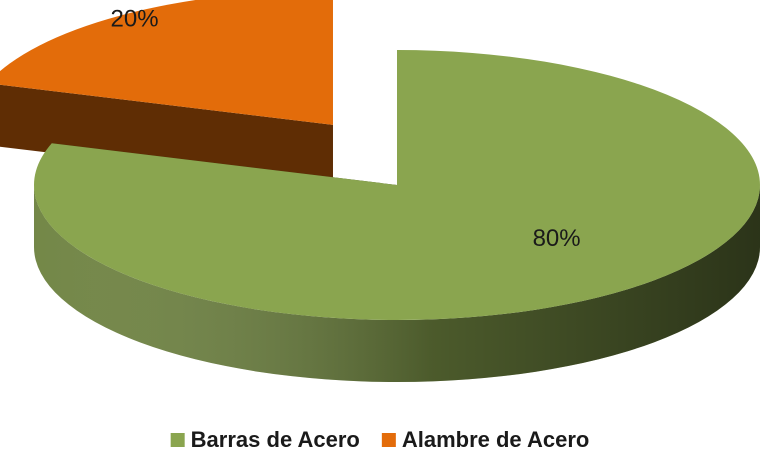 Image resolution: width=760 pixels, height=460 pixels. Describe the element at coordinates (275, 439) in the screenshot. I see `legend-label: Barras de Acero` at that location.